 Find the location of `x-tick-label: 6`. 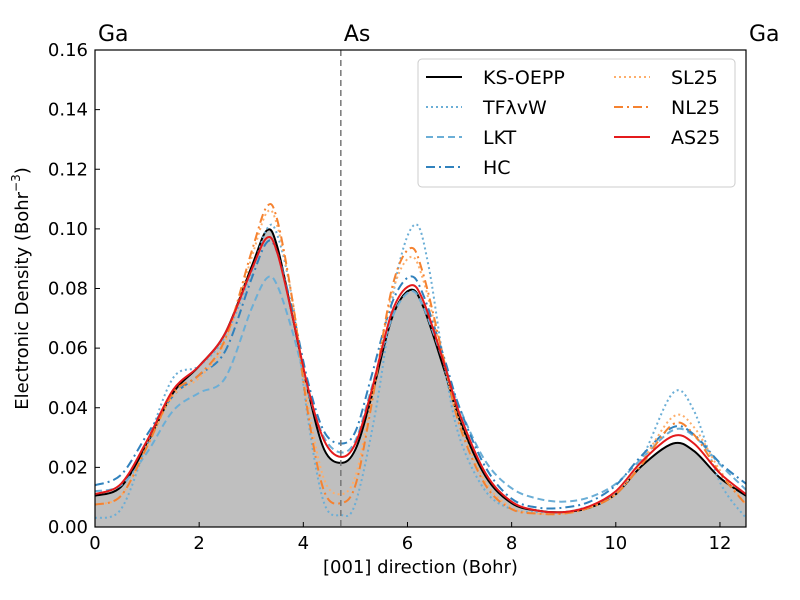

x-tick-label: 6 is located at coordinates (407, 543).